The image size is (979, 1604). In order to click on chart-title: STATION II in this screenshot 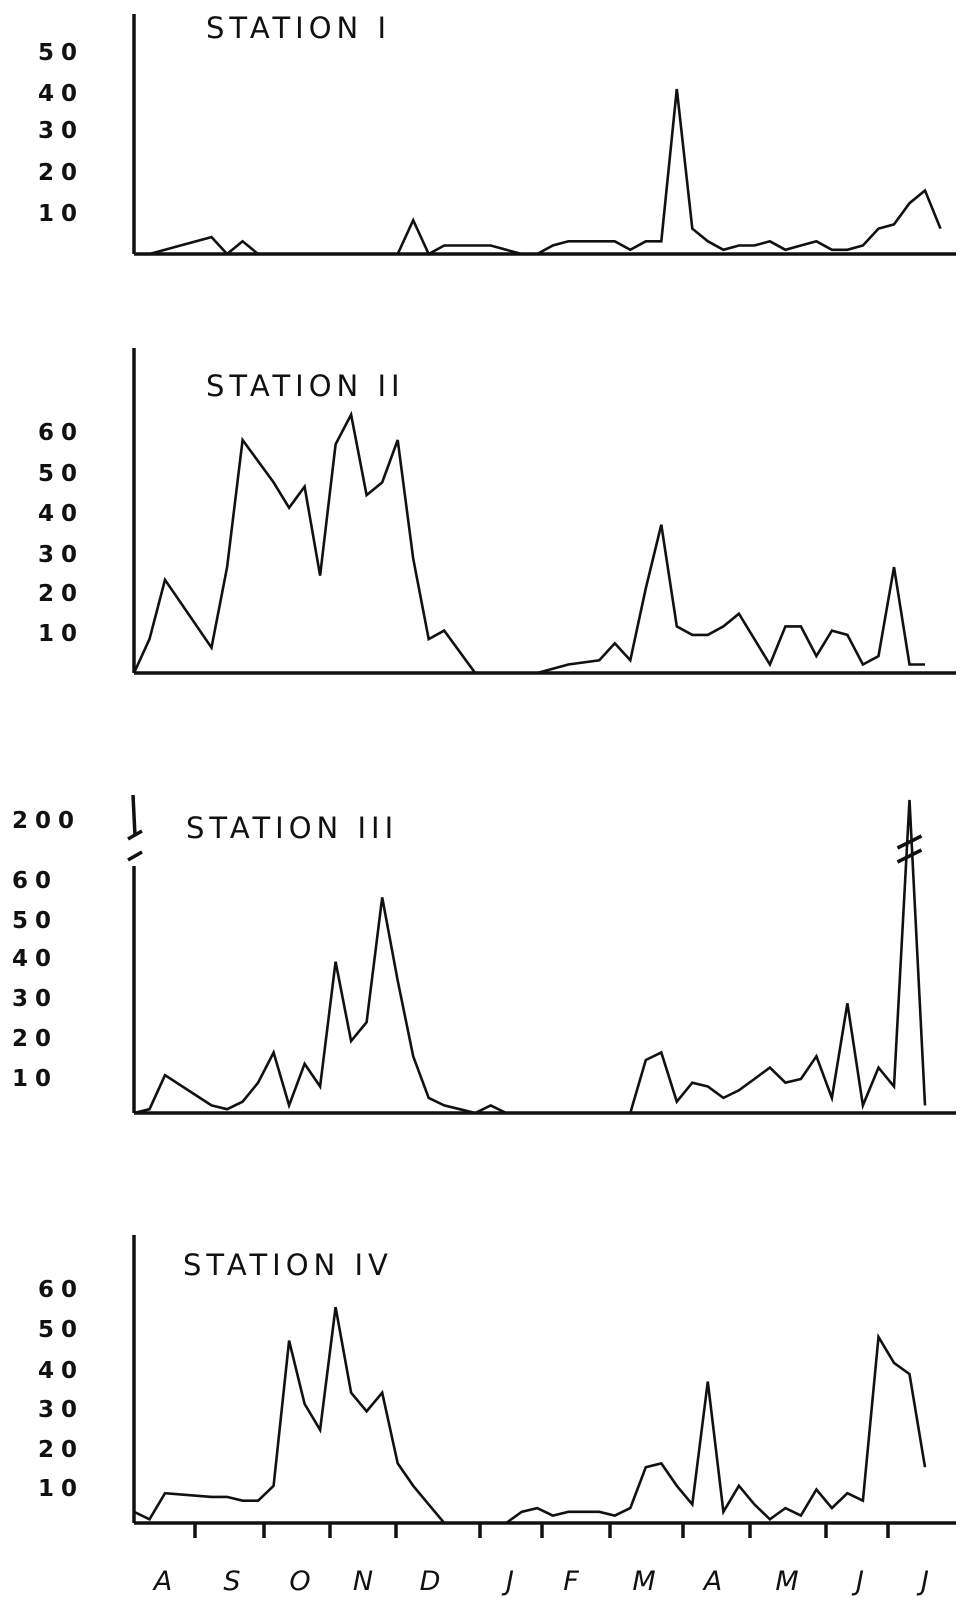, I will do `click(305, 386)`.